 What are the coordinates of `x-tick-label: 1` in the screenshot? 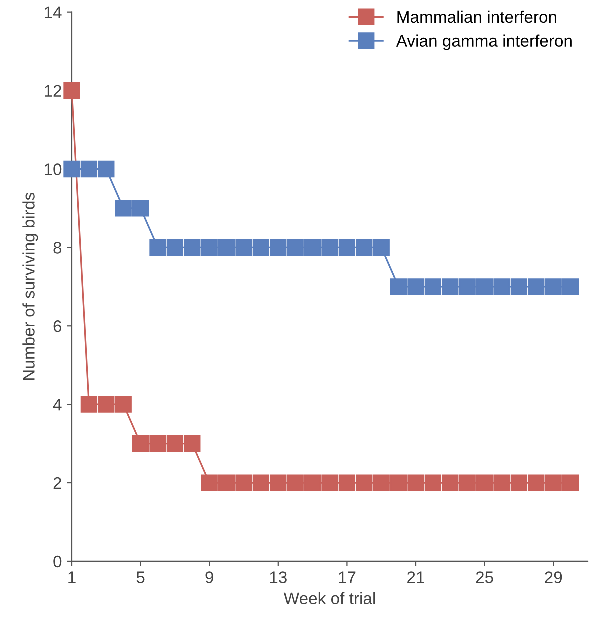 It's located at (72, 578).